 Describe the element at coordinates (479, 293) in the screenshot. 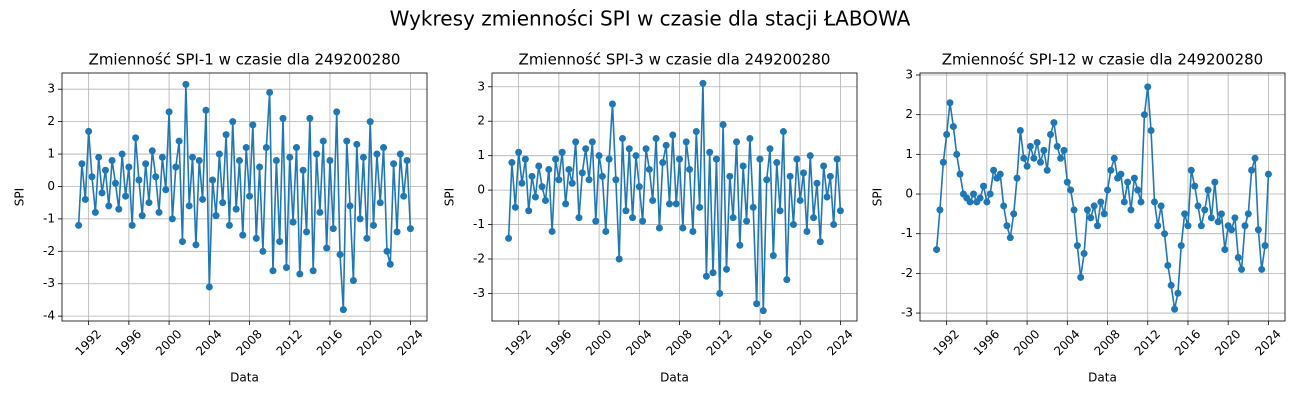

I see `y-tick-label: -3` at that location.